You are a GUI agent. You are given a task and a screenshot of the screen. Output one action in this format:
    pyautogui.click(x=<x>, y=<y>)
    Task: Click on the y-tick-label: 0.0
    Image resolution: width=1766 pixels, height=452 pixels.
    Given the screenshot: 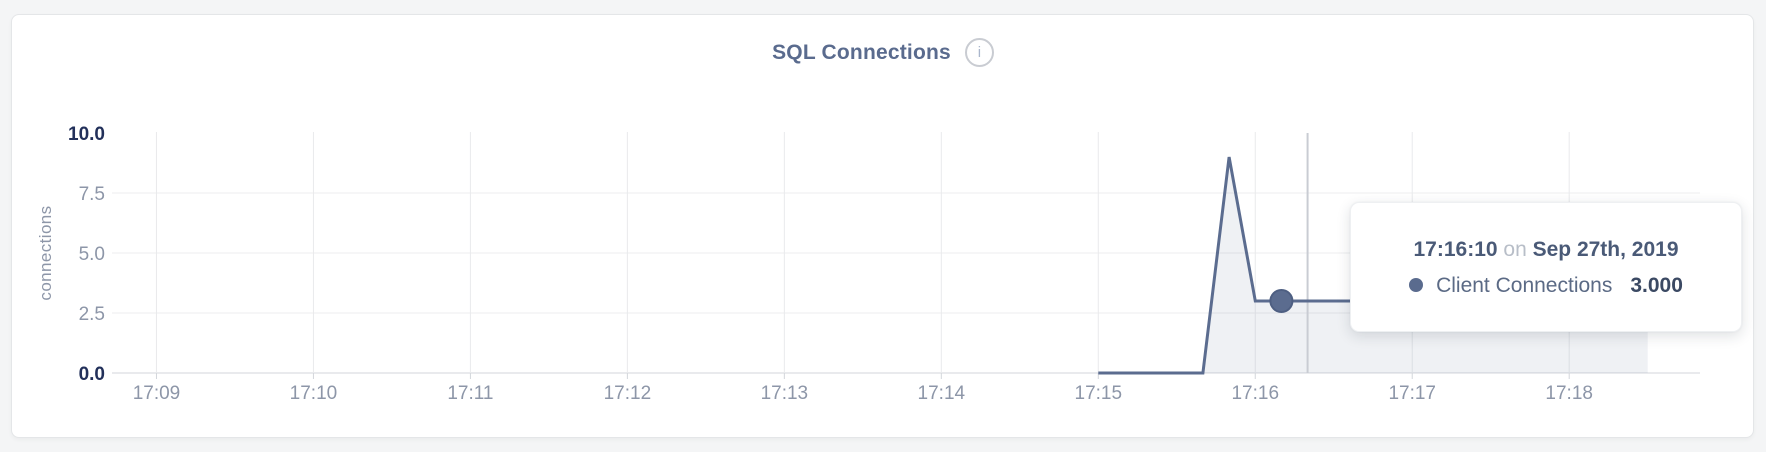 What is the action you would take?
    pyautogui.click(x=92, y=374)
    